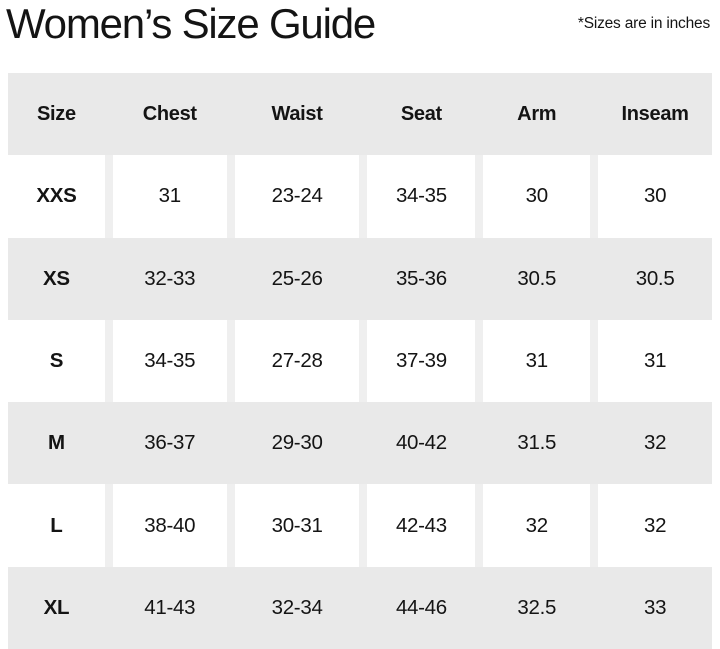 The height and width of the screenshot is (649, 720). I want to click on waist-value: 25-26, so click(297, 278).